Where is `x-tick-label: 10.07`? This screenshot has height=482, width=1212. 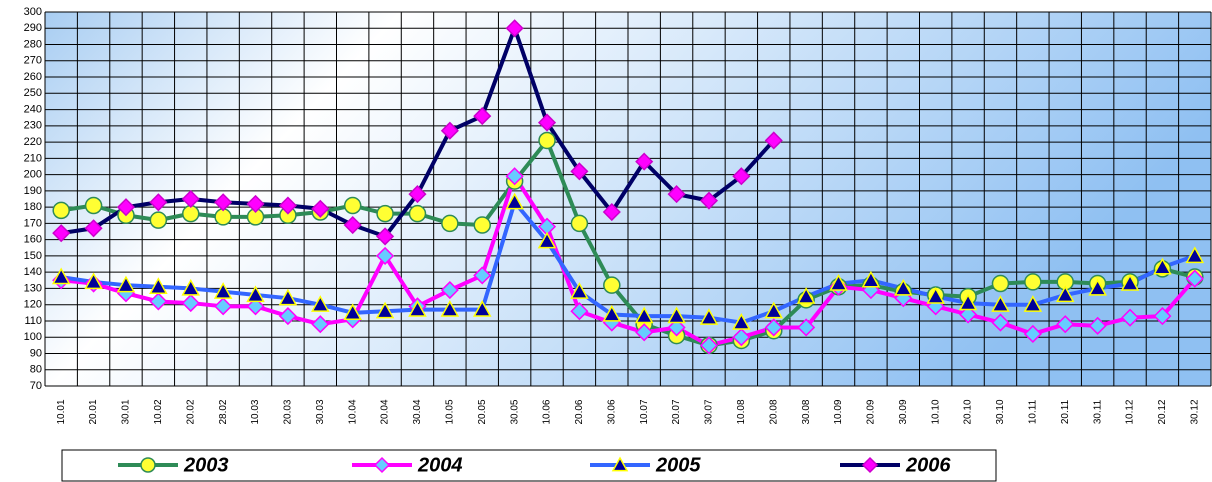
x-tick-label: 10.07 is located at coordinates (644, 411).